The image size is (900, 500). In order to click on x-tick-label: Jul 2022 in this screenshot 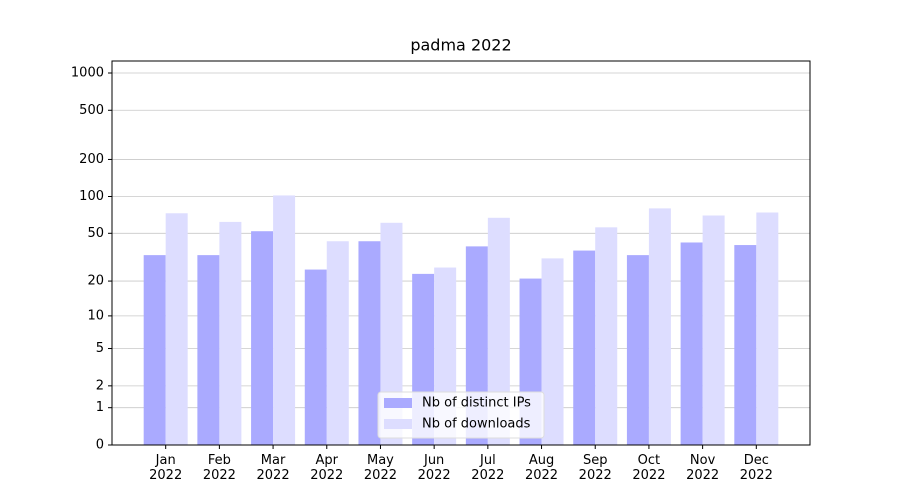, I will do `click(488, 468)`.